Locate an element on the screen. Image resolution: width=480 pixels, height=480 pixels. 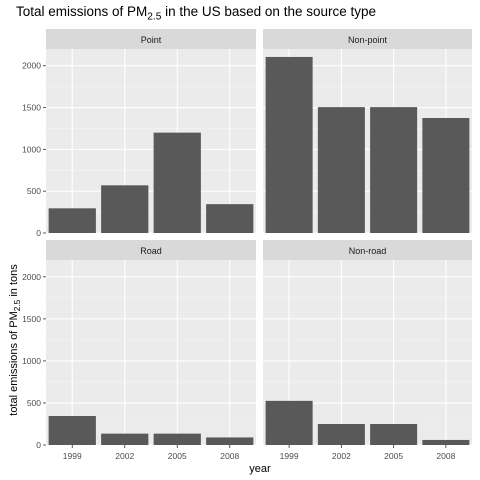
facet-strip-label: Point is located at coordinates (151, 40).